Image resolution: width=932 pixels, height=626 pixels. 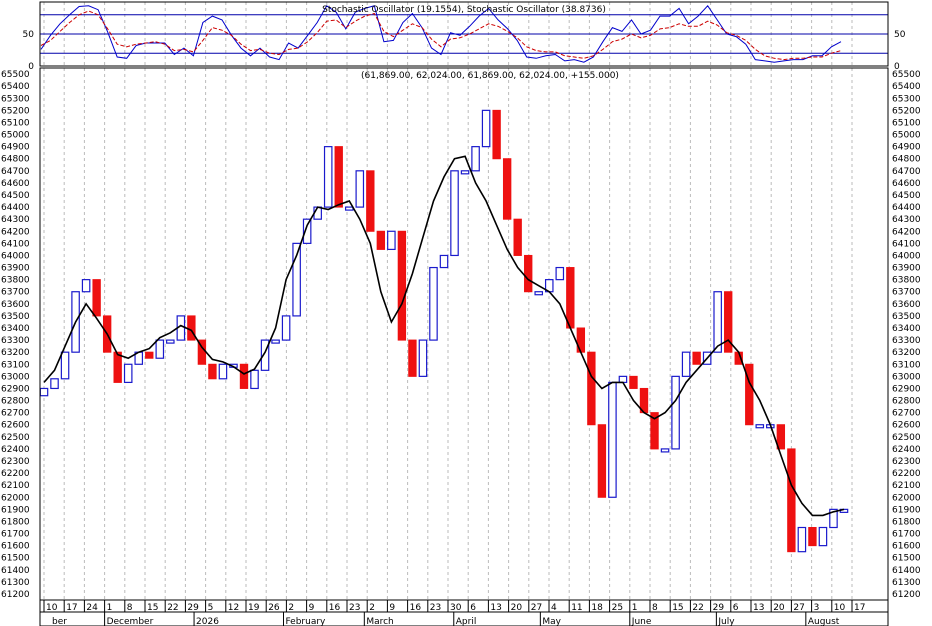 I want to click on month-label: 2026, so click(x=207, y=621).